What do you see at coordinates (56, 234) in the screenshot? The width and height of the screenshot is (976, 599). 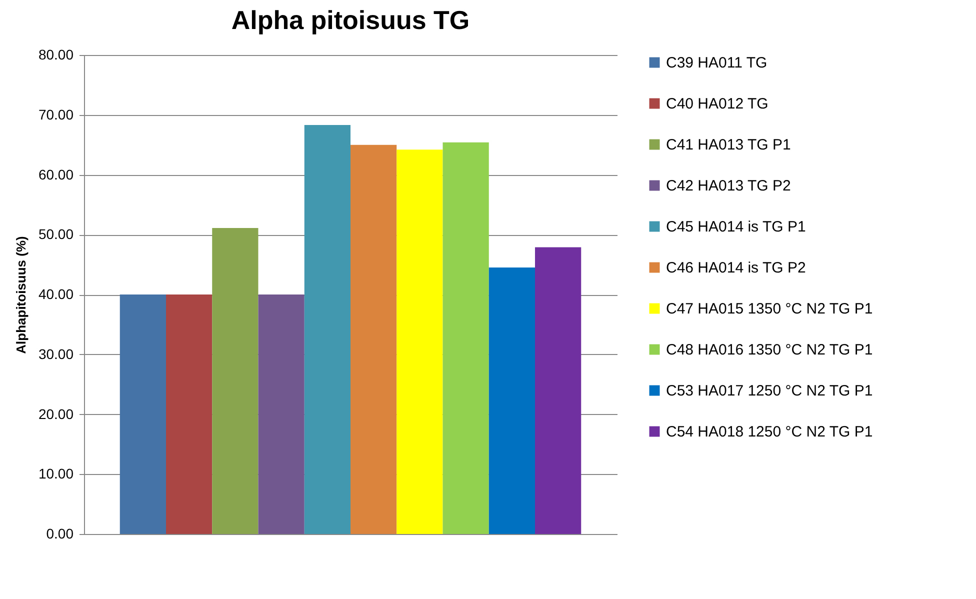 I see `y-tick-label: 50.00` at bounding box center [56, 234].